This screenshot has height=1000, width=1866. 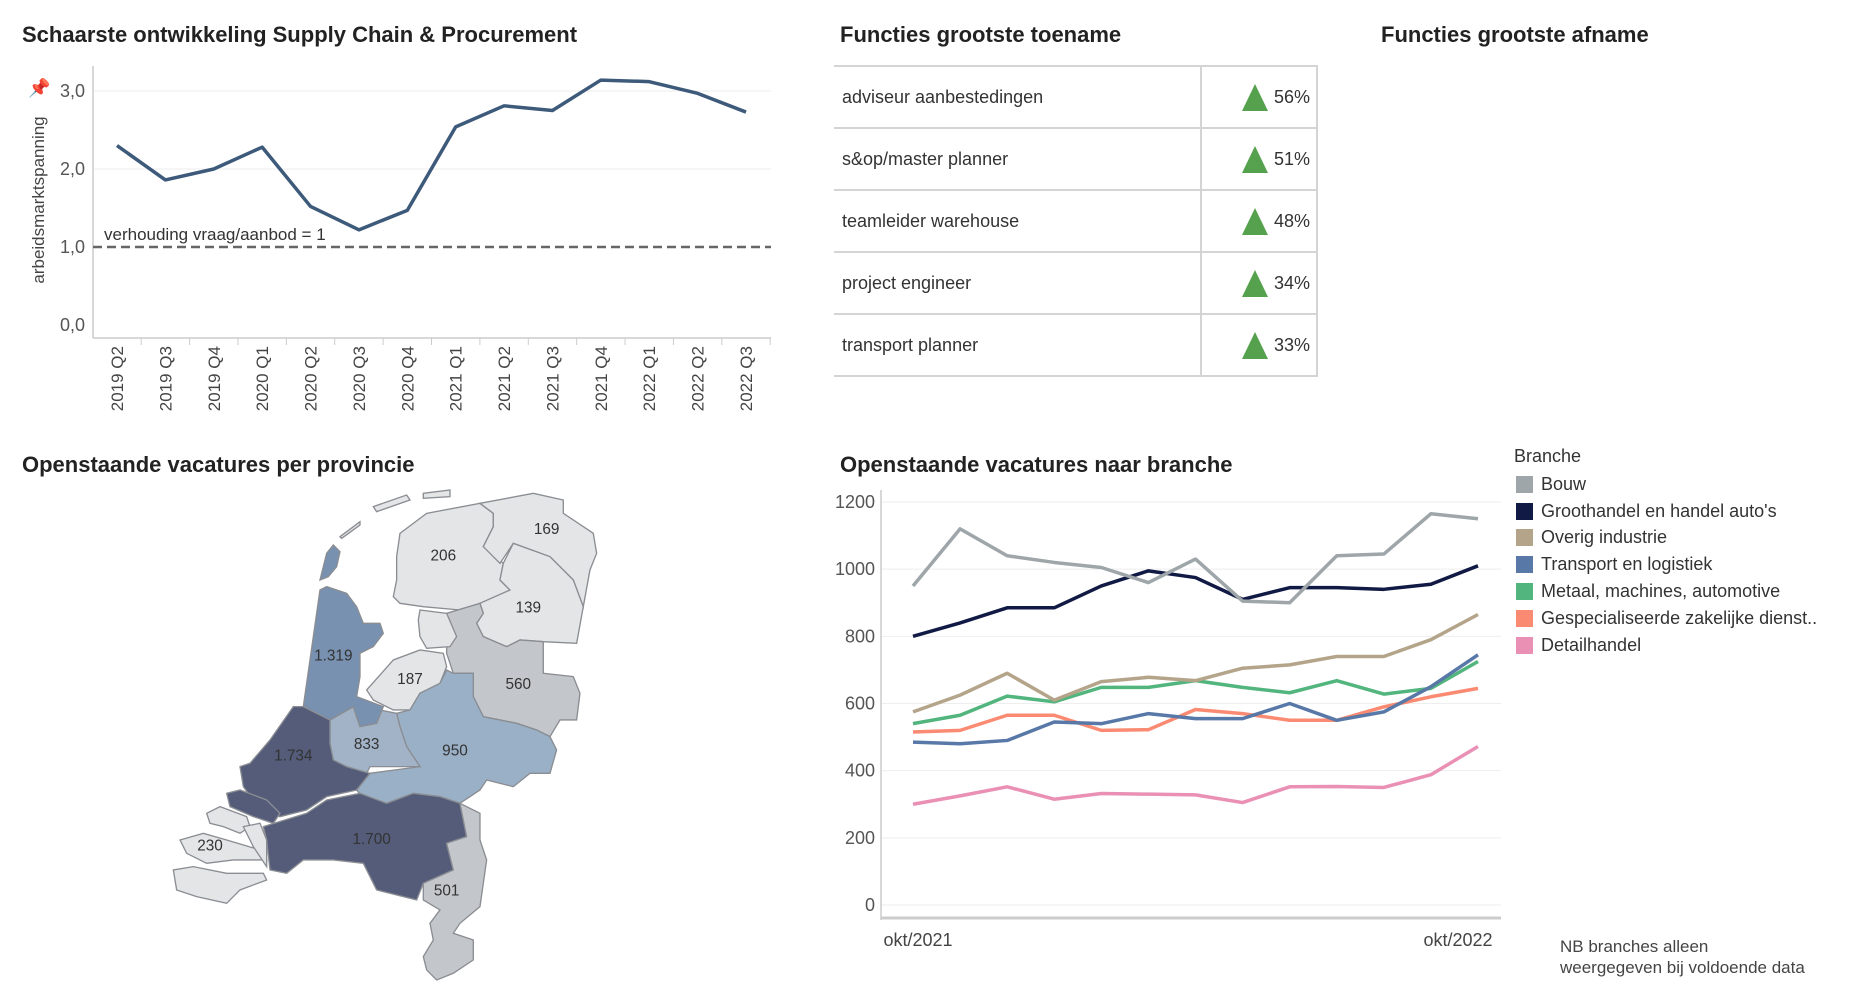 What do you see at coordinates (117, 378) in the screenshot?
I see `x-tick-label: 2019 Q2` at bounding box center [117, 378].